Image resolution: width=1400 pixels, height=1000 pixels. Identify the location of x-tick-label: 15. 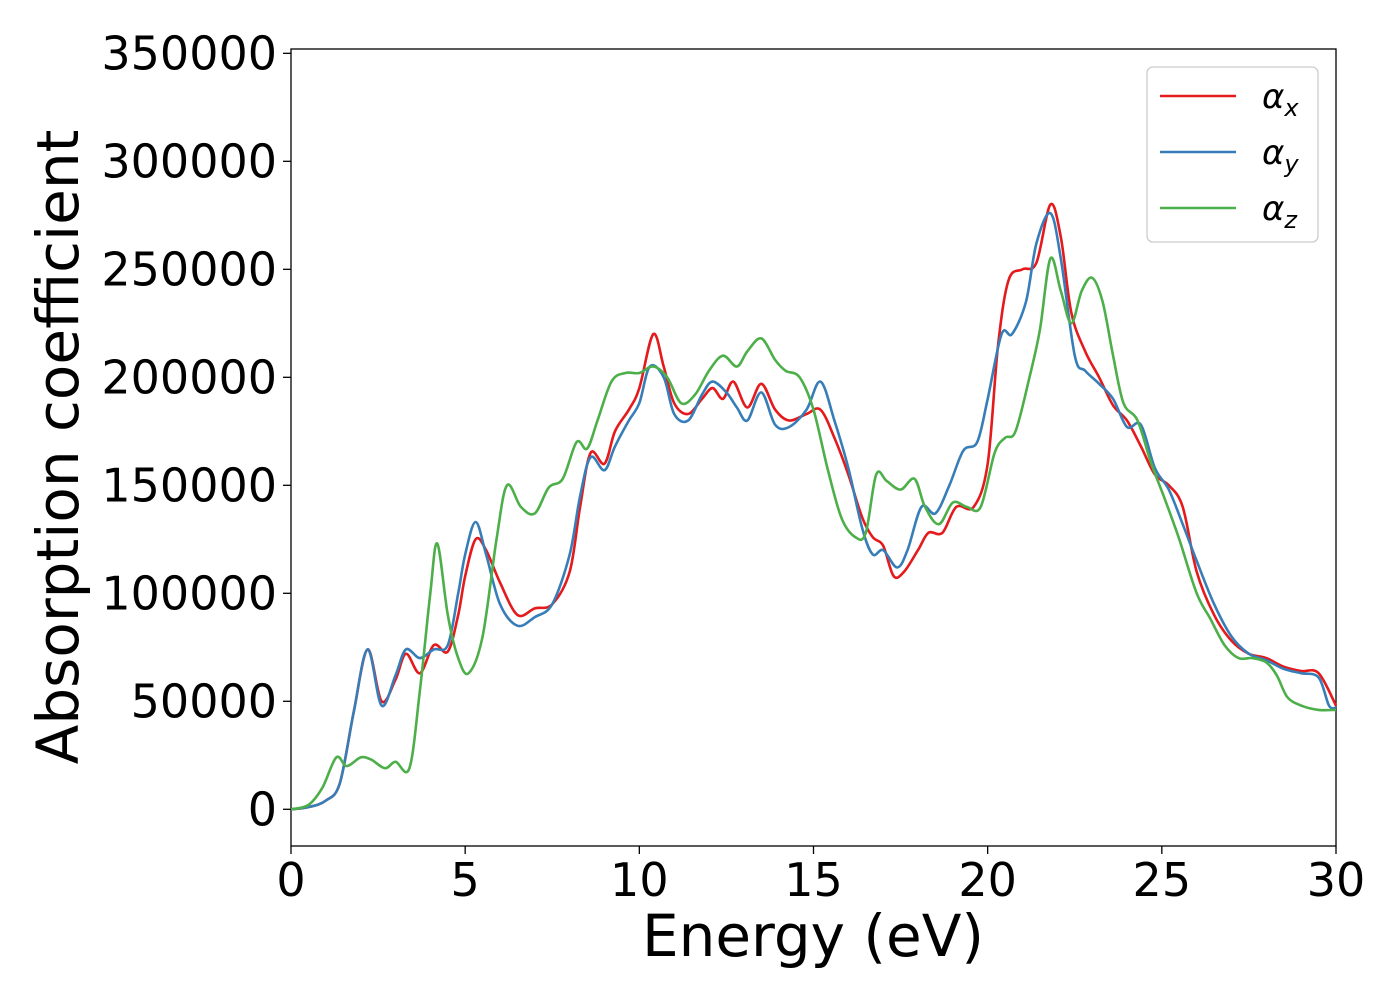
(813, 880).